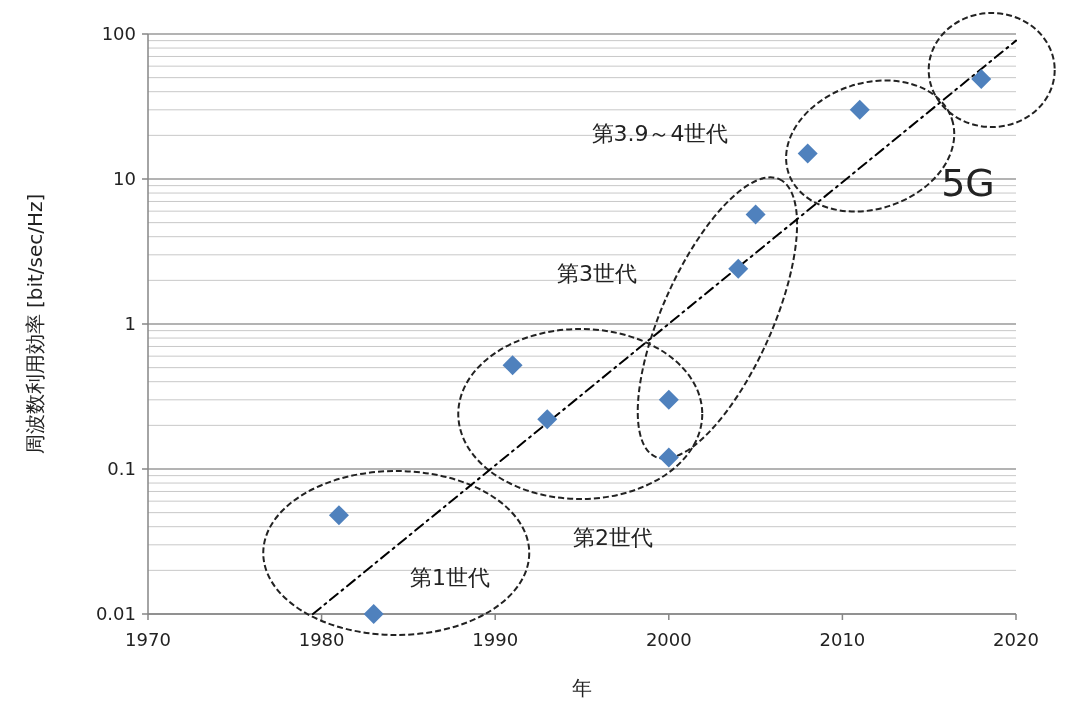  Describe the element at coordinates (321, 639) in the screenshot. I see `x-tick-label: 1980` at that location.